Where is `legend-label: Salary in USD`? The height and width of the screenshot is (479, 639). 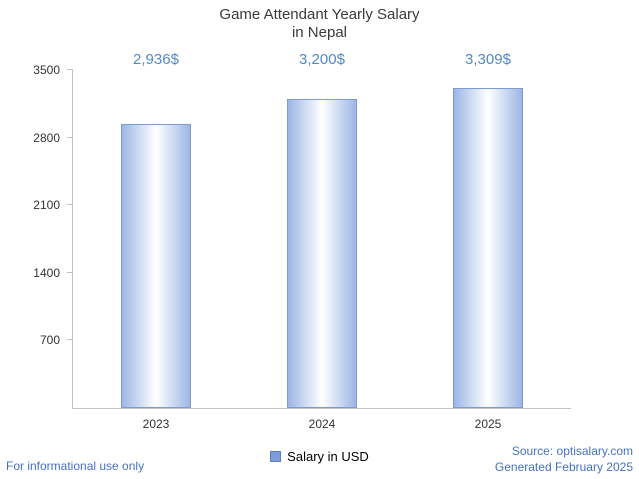 legend-label: Salary in USD is located at coordinates (328, 456).